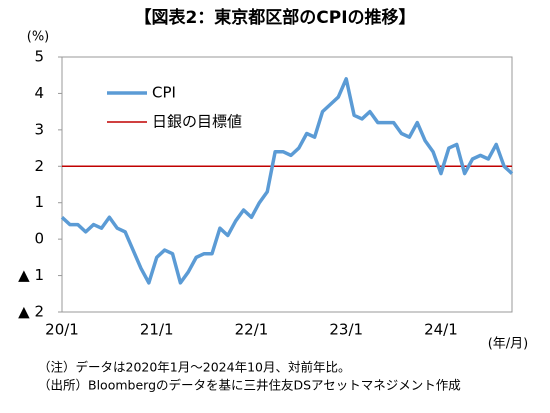 This screenshot has width=550, height=413. I want to click on footnote: （出所）Bloombergのデータを基に三井住友DSアセットマネジメント作成, so click(249, 385).